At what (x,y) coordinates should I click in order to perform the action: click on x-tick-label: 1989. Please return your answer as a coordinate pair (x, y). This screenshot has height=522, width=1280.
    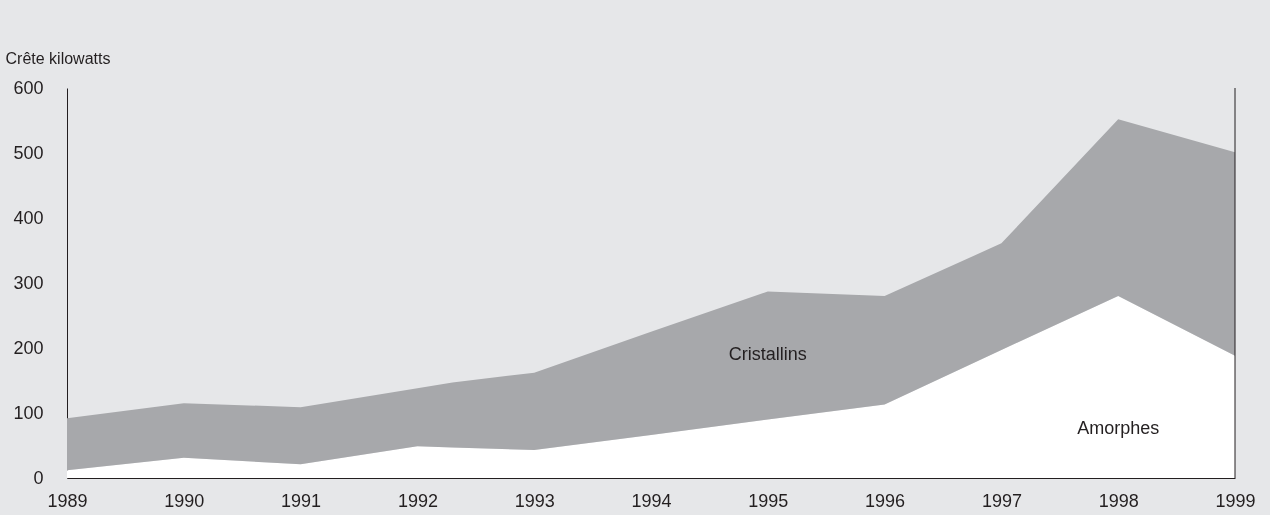
    Looking at the image, I should click on (67, 500).